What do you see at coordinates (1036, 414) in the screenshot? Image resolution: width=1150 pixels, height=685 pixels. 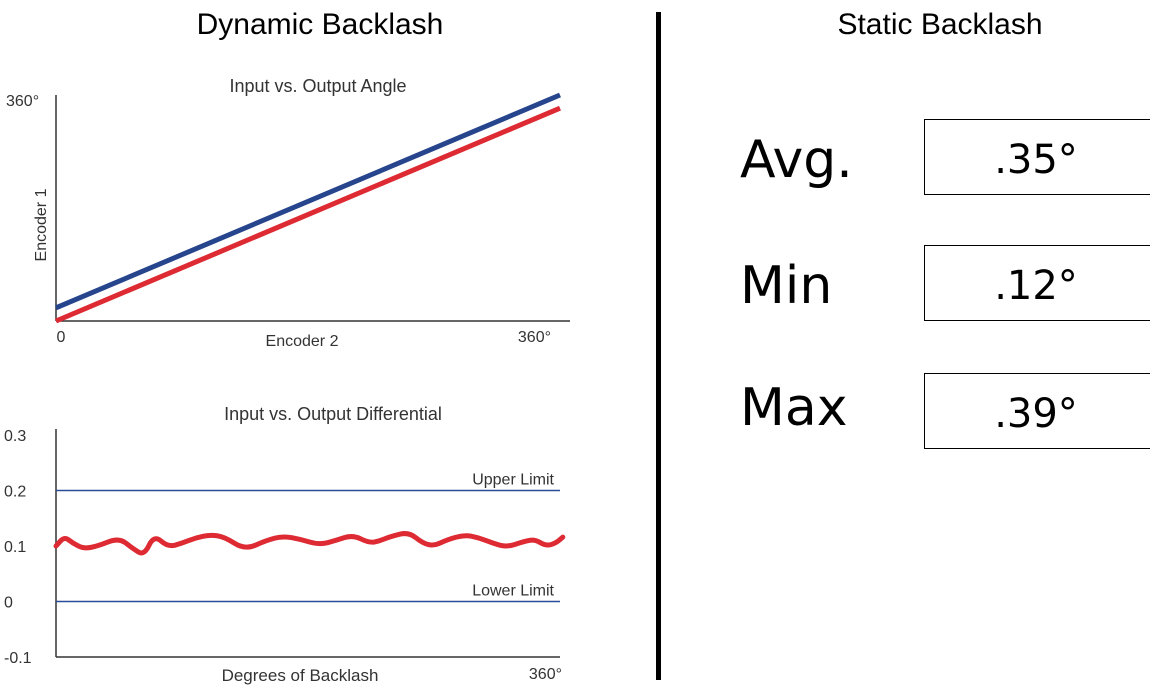 I see `max-value: .39°` at bounding box center [1036, 414].